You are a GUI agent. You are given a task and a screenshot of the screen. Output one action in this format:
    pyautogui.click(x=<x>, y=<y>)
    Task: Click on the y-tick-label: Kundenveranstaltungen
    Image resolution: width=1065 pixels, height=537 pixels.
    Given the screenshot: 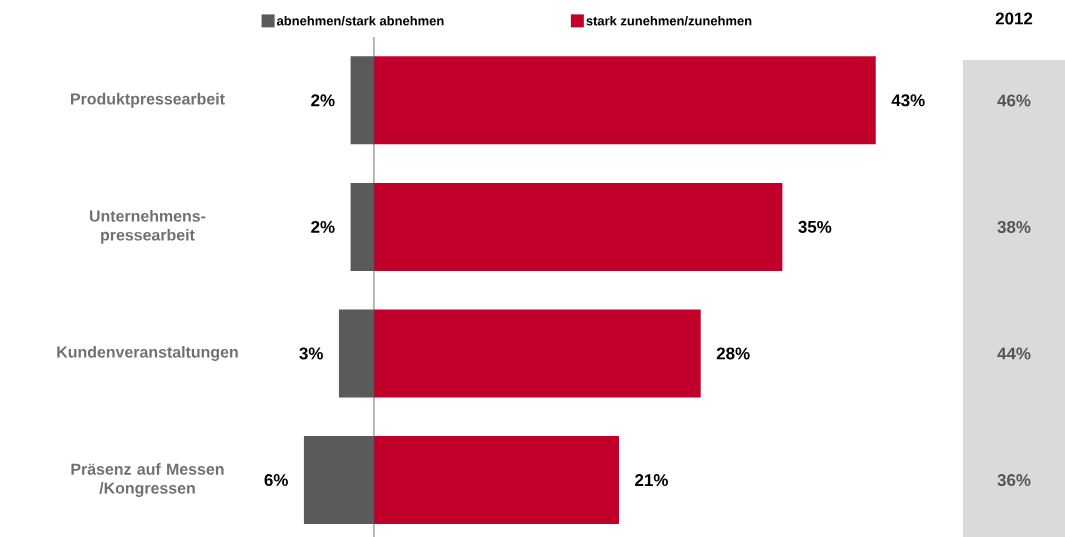 What is the action you would take?
    pyautogui.click(x=147, y=353)
    